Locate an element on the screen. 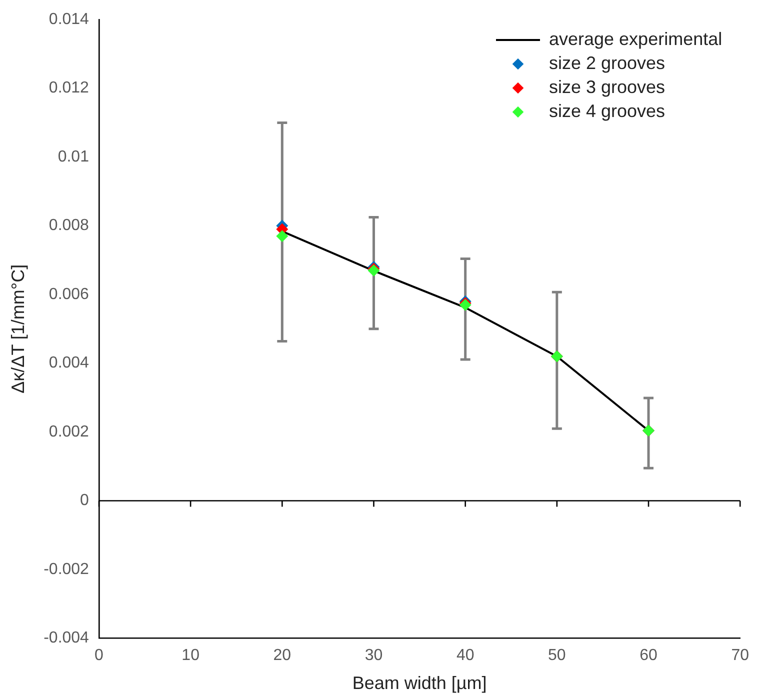 The width and height of the screenshot is (757, 695). y-tick-label: 0.01 is located at coordinates (74, 157).